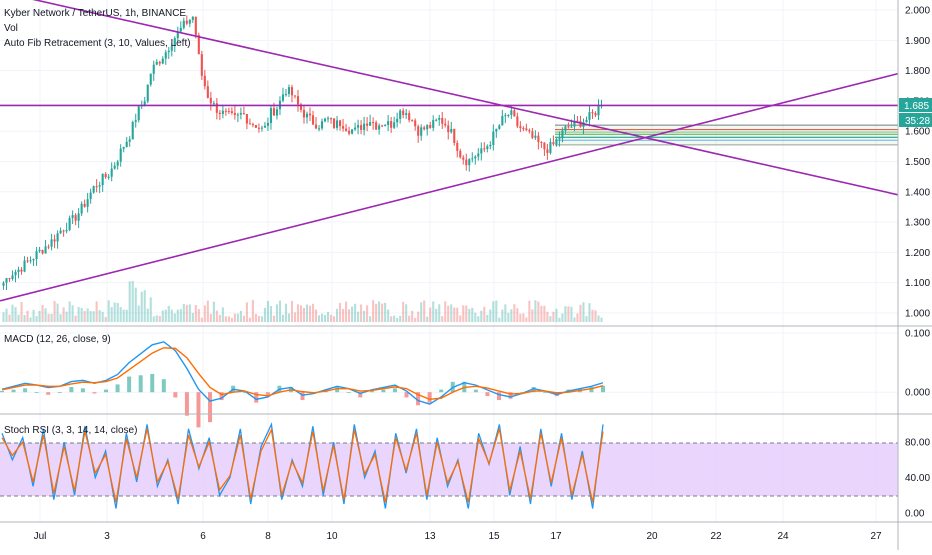 The width and height of the screenshot is (932, 555). Describe the element at coordinates (917, 313) in the screenshot. I see `price-tick-label: 1.000` at that location.